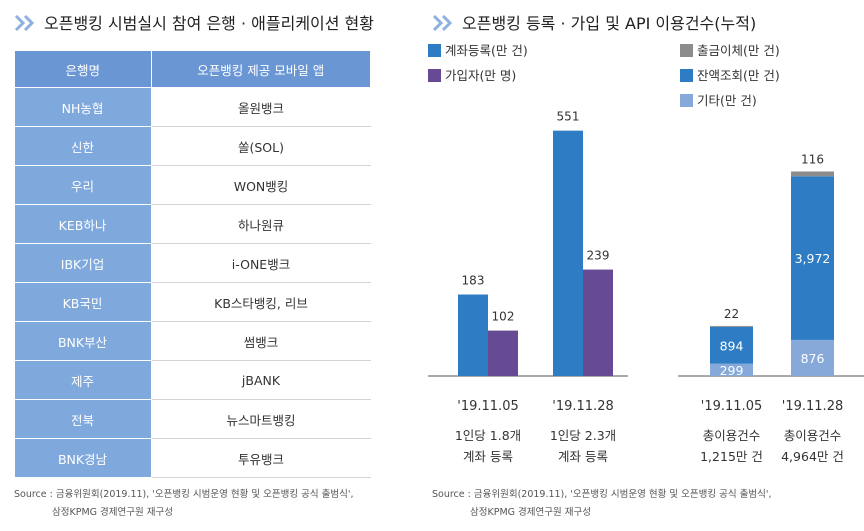 This screenshot has height=531, width=864. What do you see at coordinates (261, 224) in the screenshot?
I see `app-name-cell: 하나원큐` at bounding box center [261, 224].